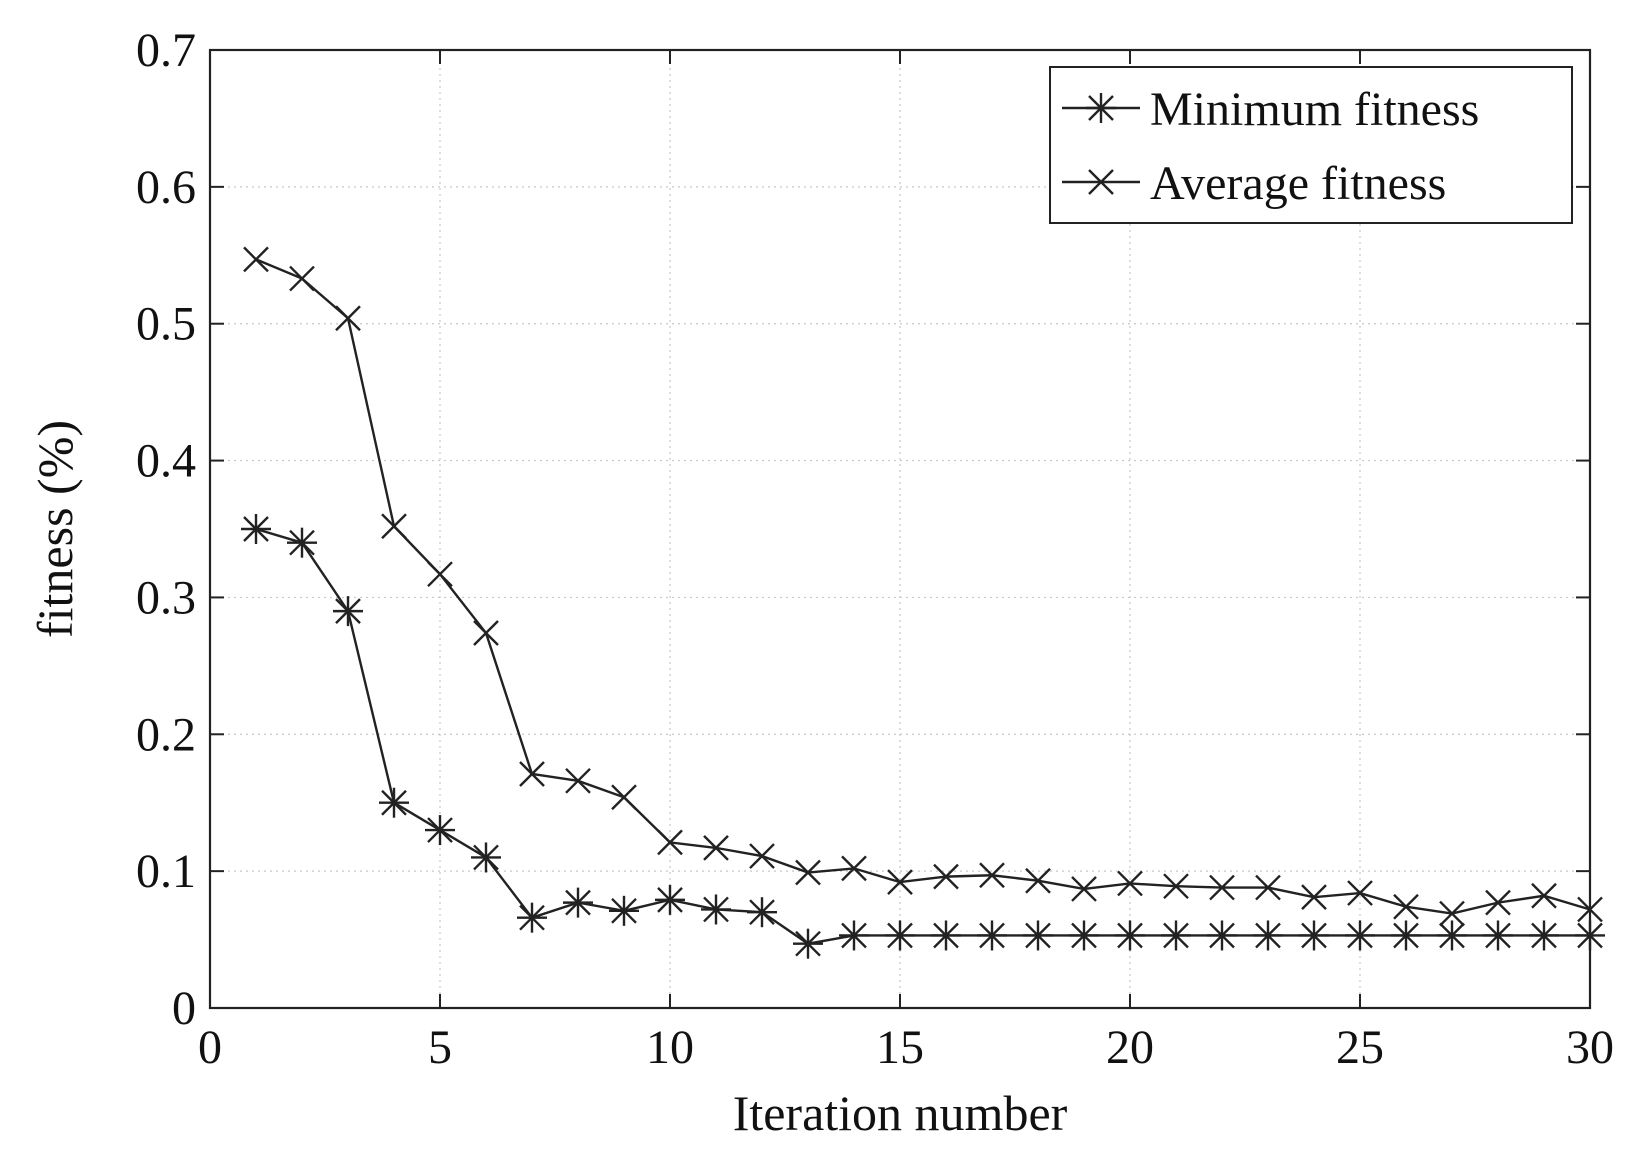  What do you see at coordinates (1311, 145) in the screenshot?
I see `legend: Minimum fitness Average fitness` at bounding box center [1311, 145].